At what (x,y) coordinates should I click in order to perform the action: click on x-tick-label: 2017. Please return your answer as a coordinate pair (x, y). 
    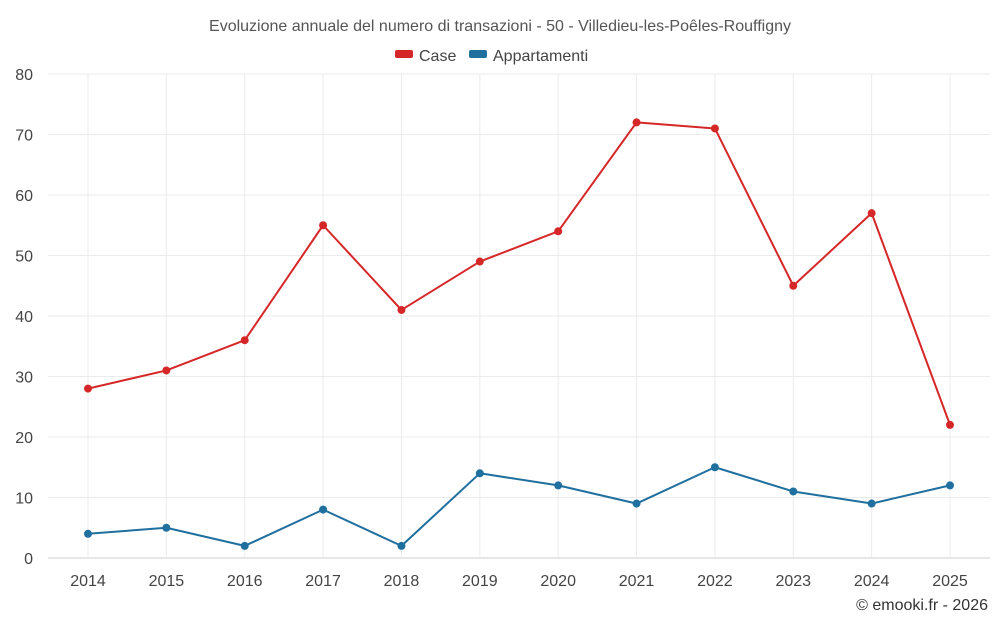
    Looking at the image, I should click on (323, 581).